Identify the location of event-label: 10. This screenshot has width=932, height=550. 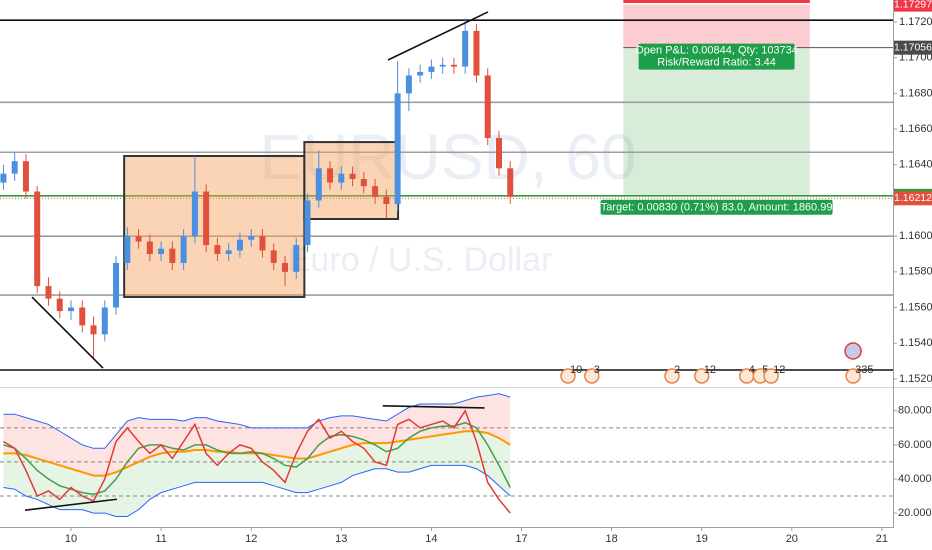
(576, 370).